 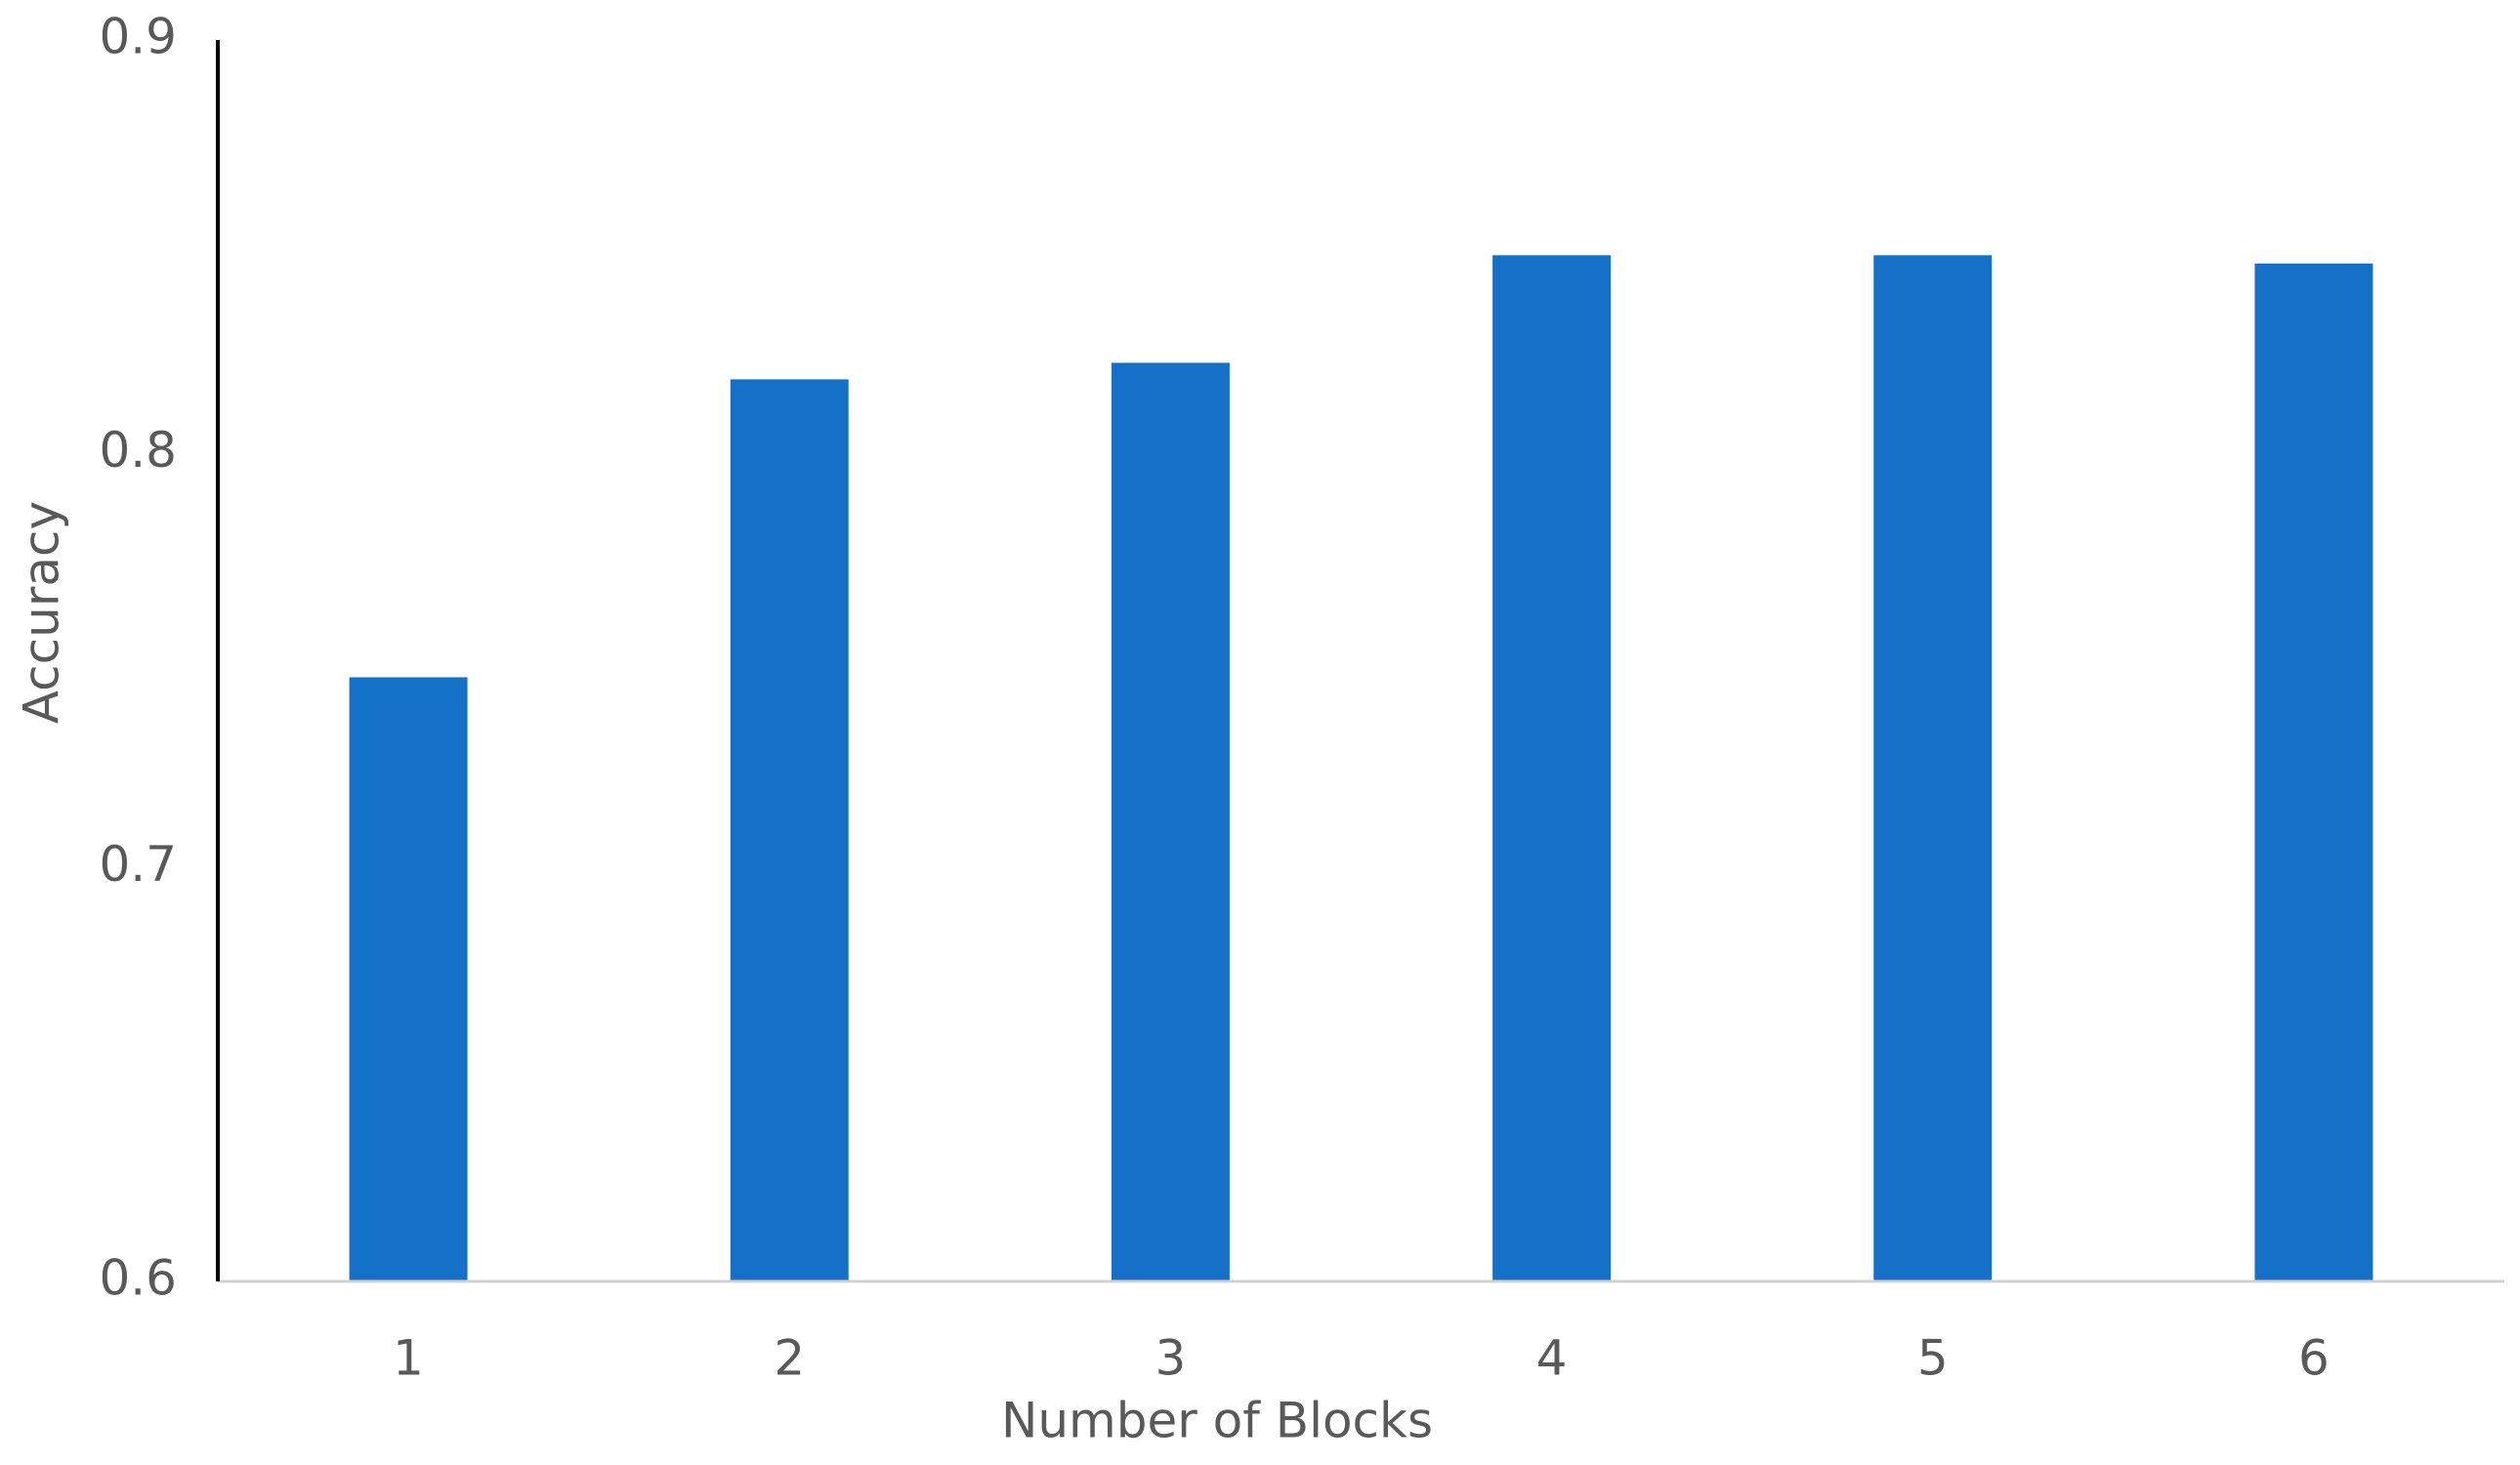 I want to click on x-tick-label: 1, so click(x=408, y=1358).